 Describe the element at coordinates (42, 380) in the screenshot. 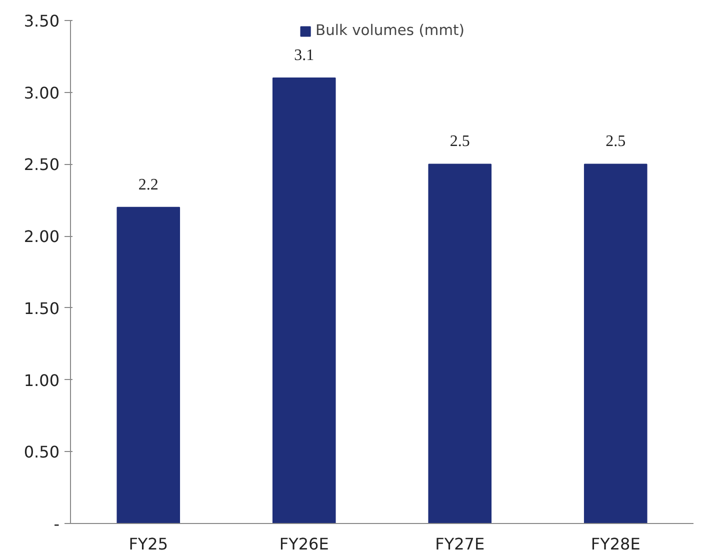

I see `y-tick-label: 1.00` at that location.